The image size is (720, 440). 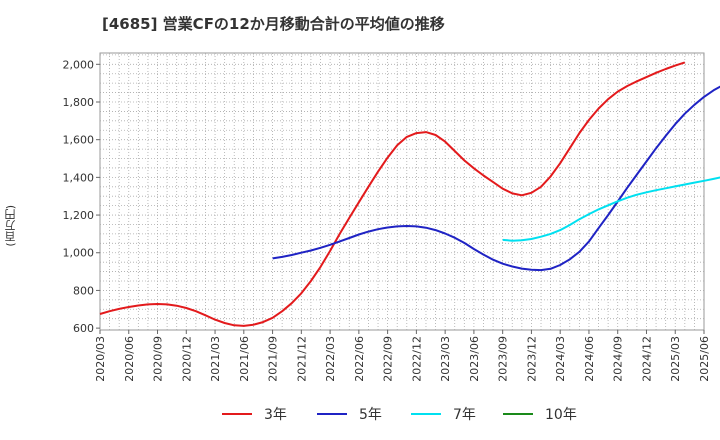 What do you see at coordinates (79, 253) in the screenshot?
I see `y-tick-label: 1,000` at bounding box center [79, 253].